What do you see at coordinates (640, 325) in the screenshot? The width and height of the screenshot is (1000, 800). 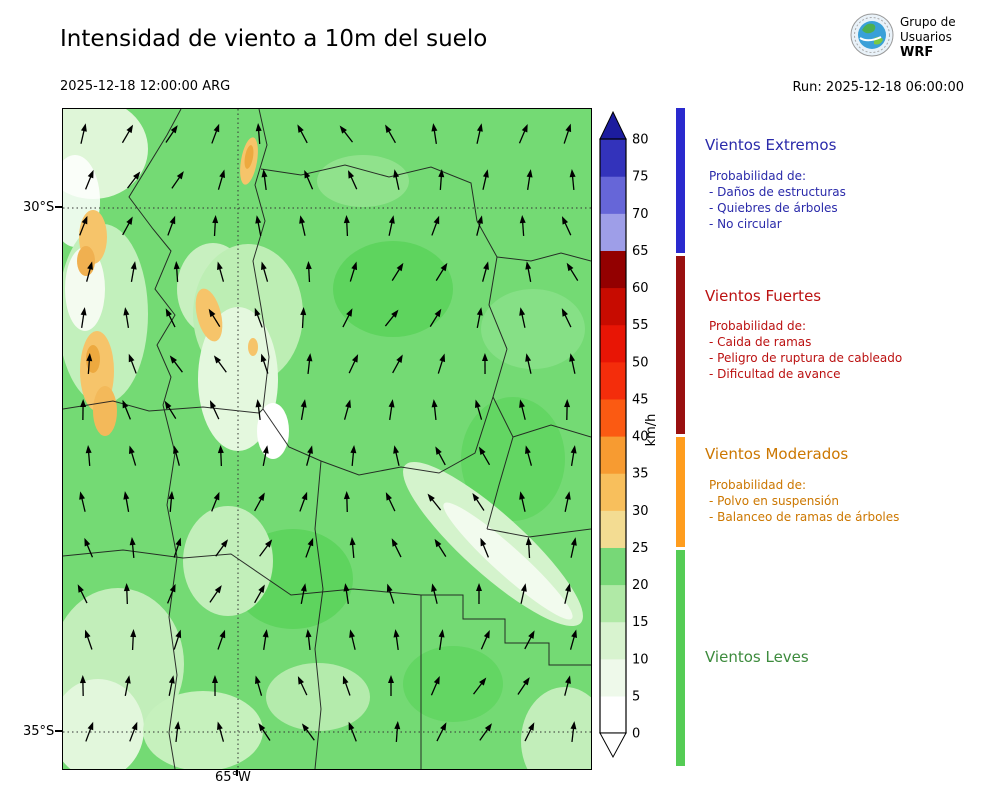 I see `svg-text: 55` at bounding box center [640, 325].